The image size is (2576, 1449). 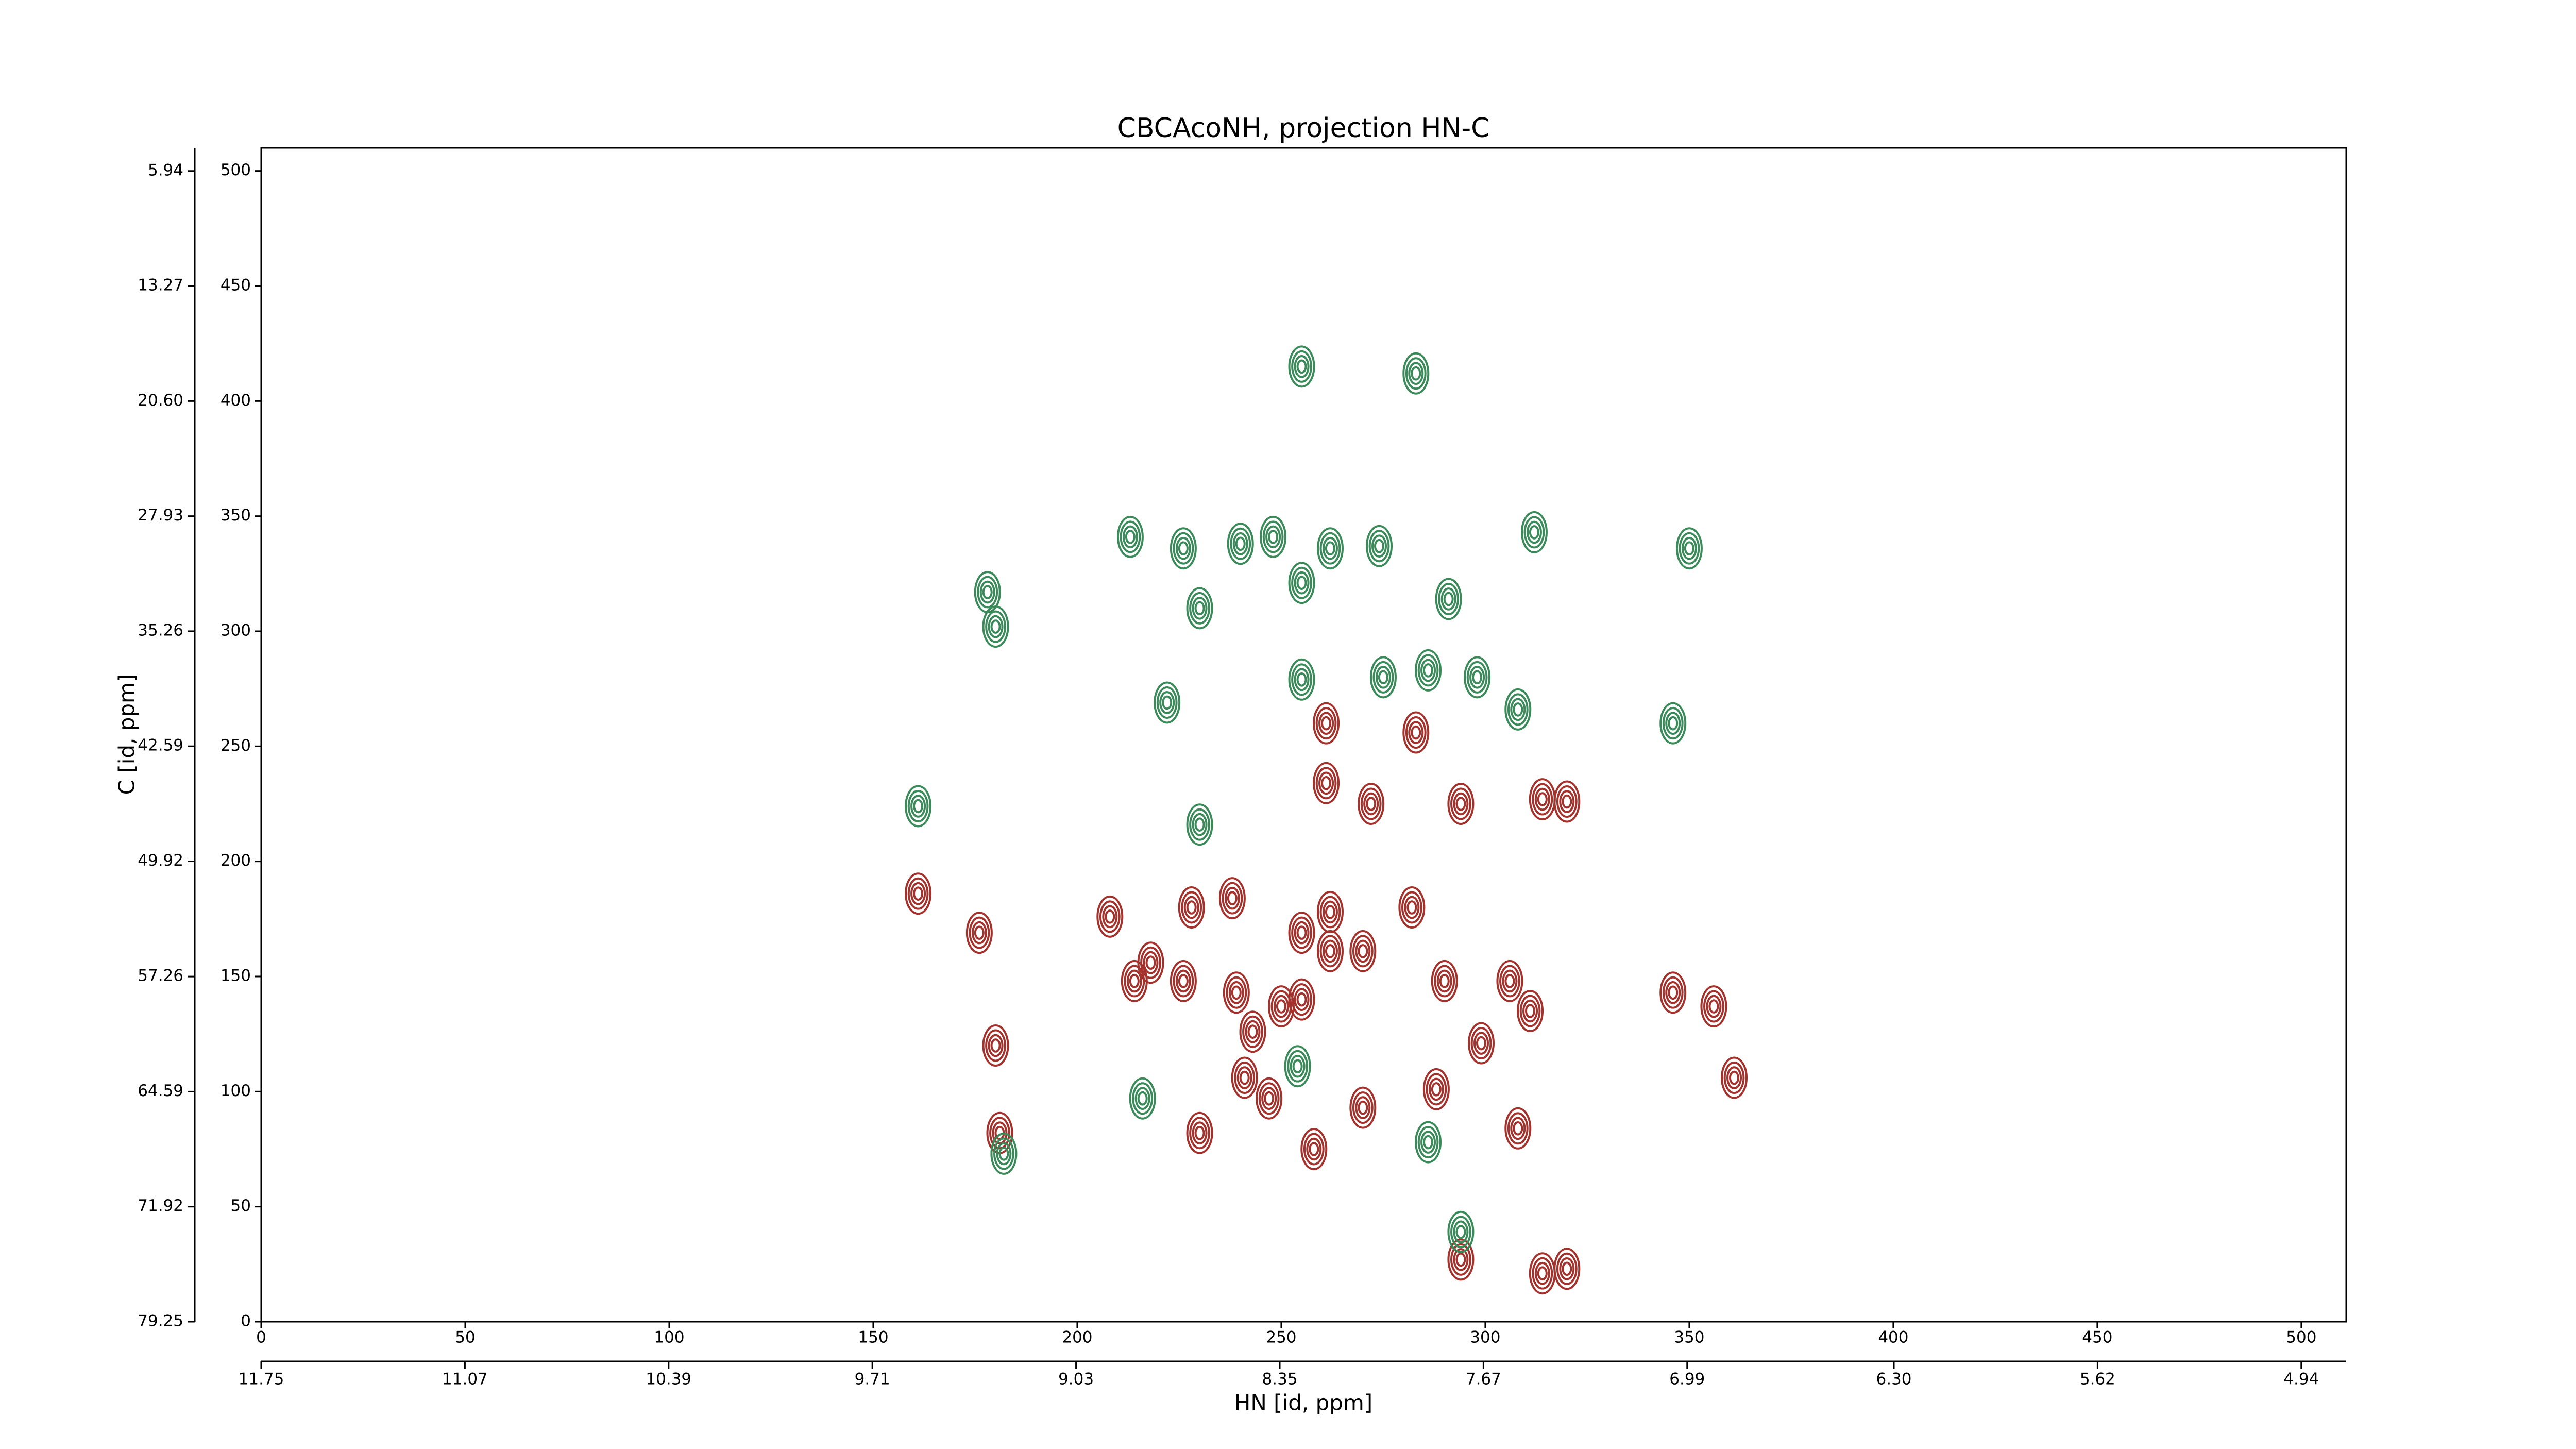 I want to click on y-axis-label: C [id, ppm], so click(x=127, y=734).